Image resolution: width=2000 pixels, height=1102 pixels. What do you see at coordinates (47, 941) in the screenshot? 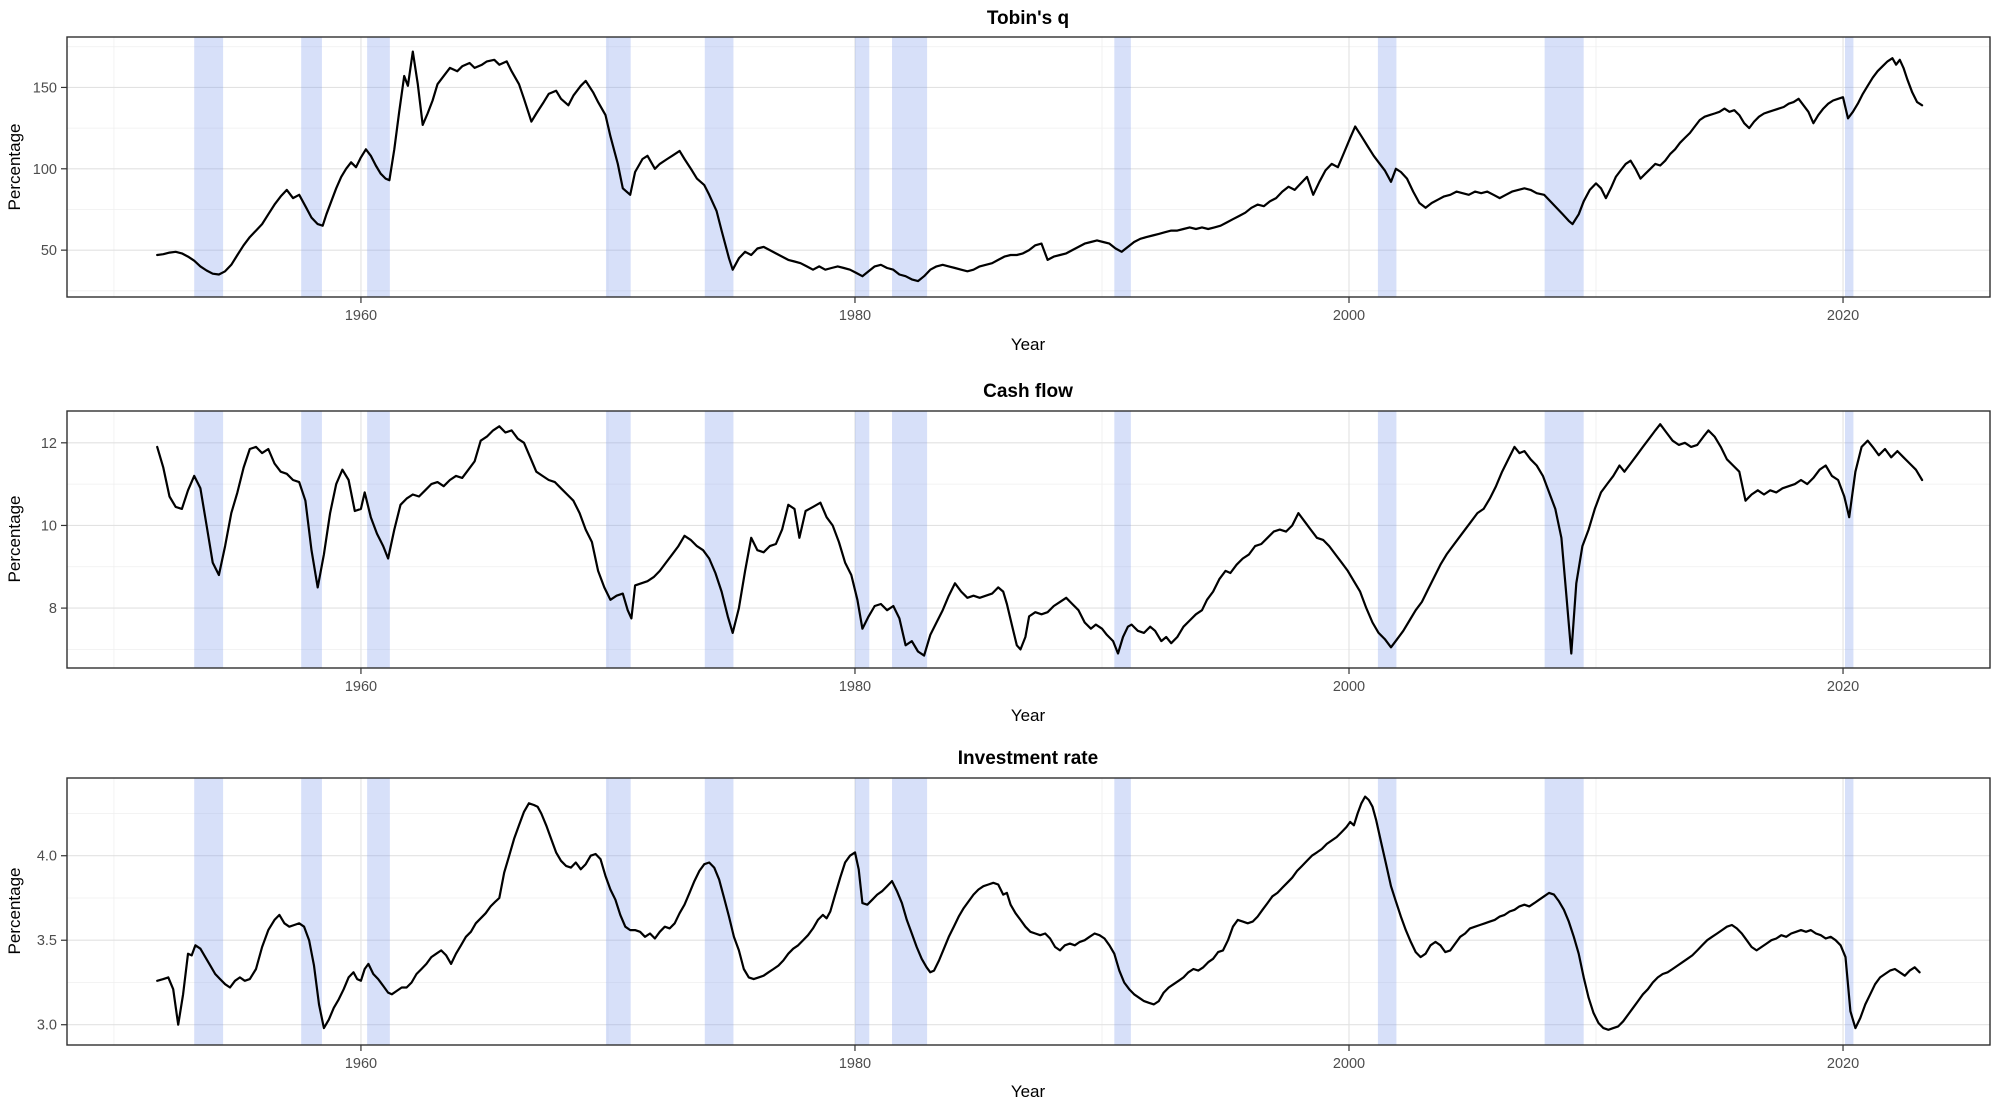
I see `y-tick-label: 3.5` at bounding box center [47, 941].